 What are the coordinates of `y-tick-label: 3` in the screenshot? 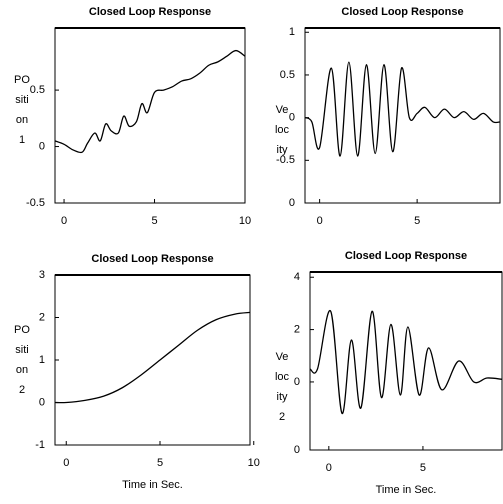 It's located at (42, 275).